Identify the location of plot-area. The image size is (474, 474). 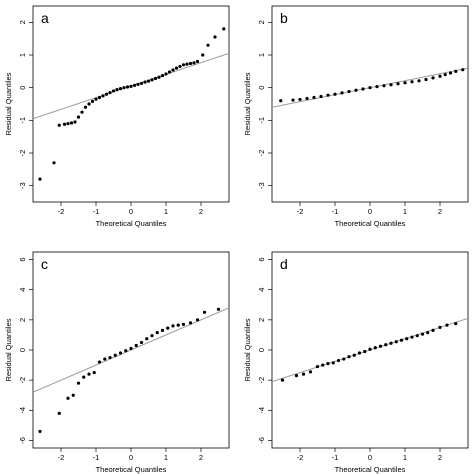
(370, 350).